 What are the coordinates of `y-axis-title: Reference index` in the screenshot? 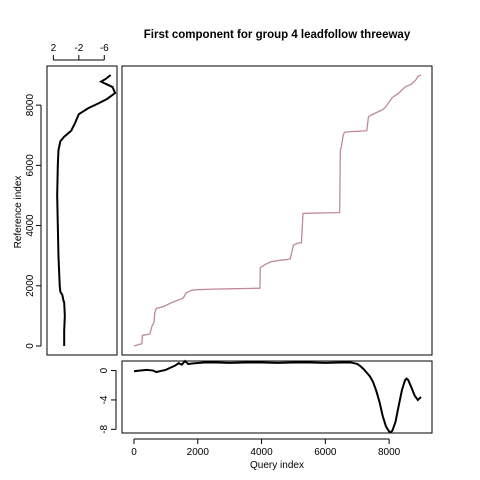 It's located at (18, 212).